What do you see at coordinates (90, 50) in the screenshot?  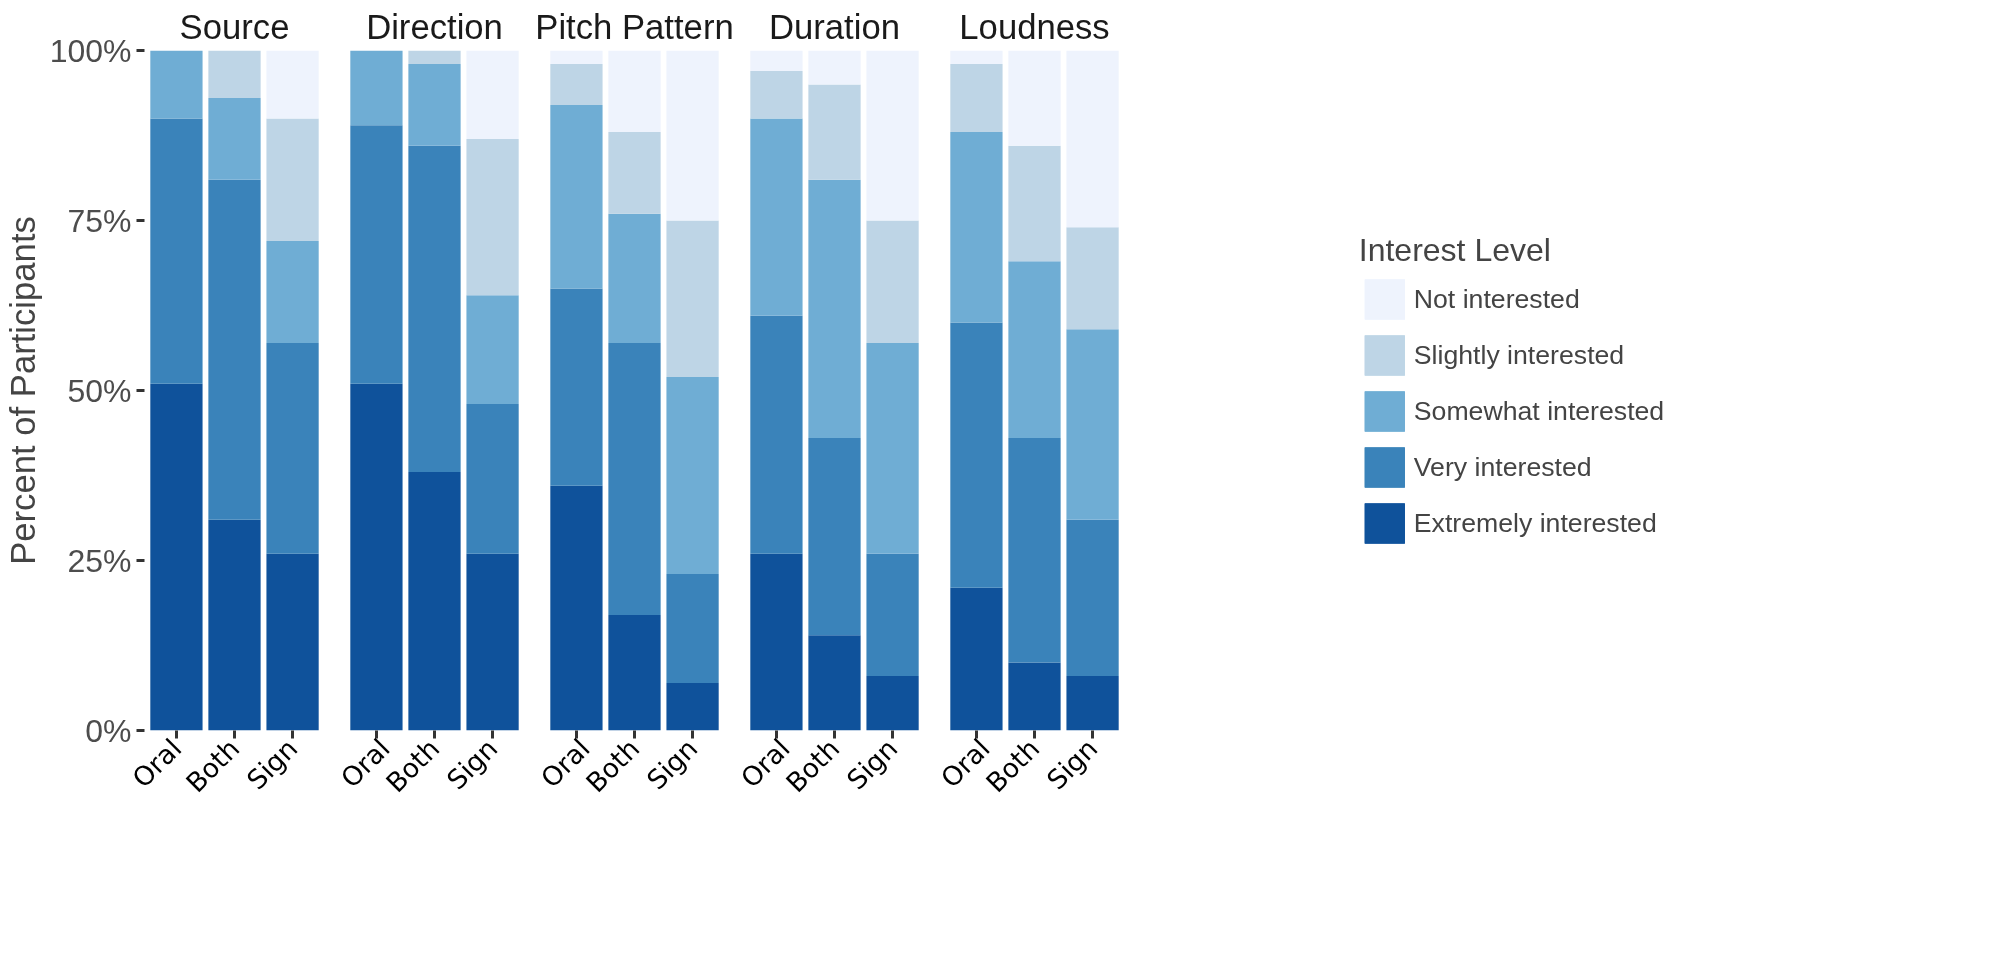 I see `y-tick-label: 100%` at bounding box center [90, 50].